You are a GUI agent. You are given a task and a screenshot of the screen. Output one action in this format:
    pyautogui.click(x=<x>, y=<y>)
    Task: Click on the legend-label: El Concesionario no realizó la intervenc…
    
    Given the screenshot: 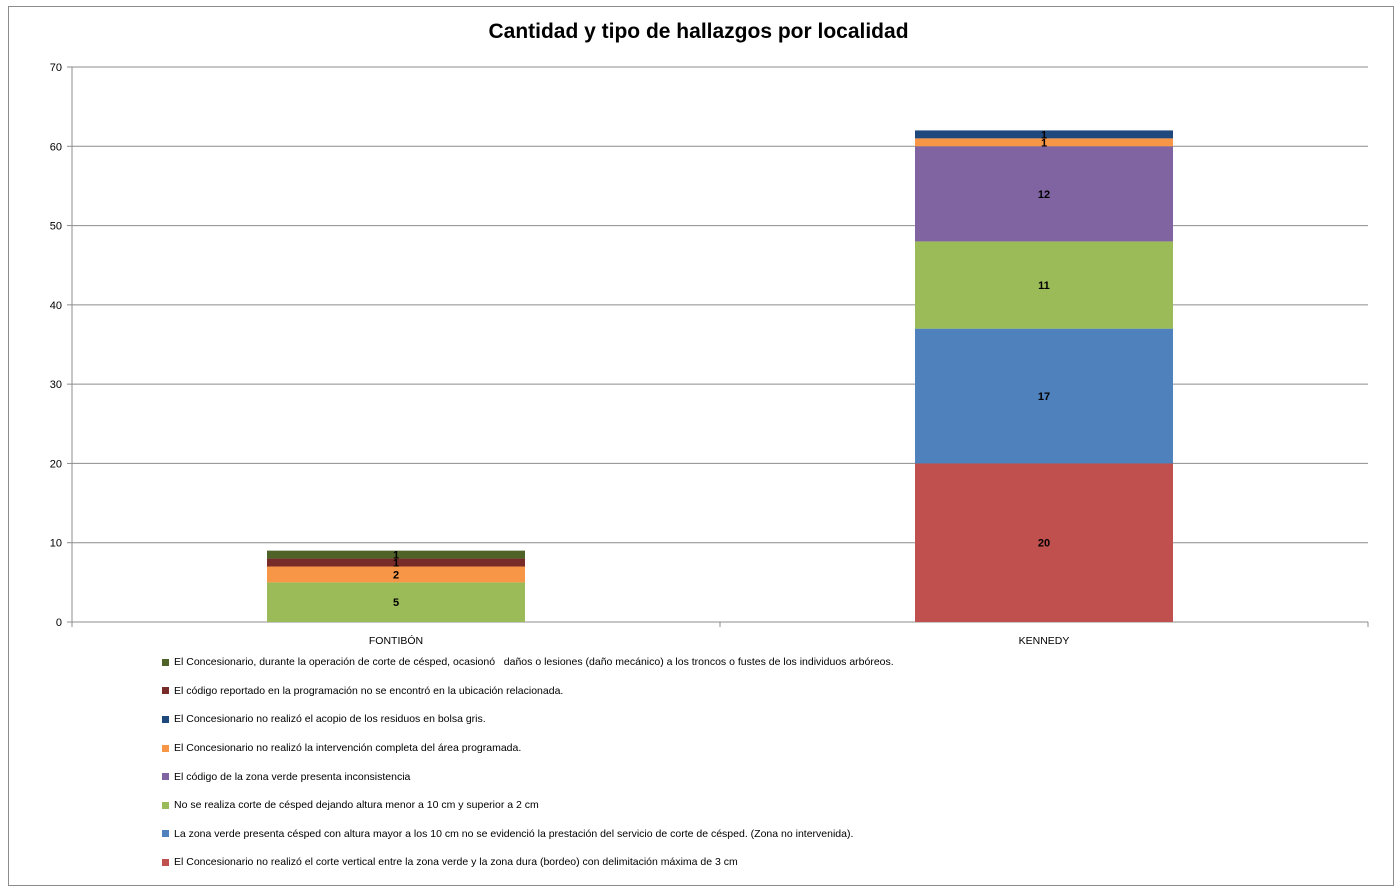 What is the action you would take?
    pyautogui.click(x=348, y=748)
    